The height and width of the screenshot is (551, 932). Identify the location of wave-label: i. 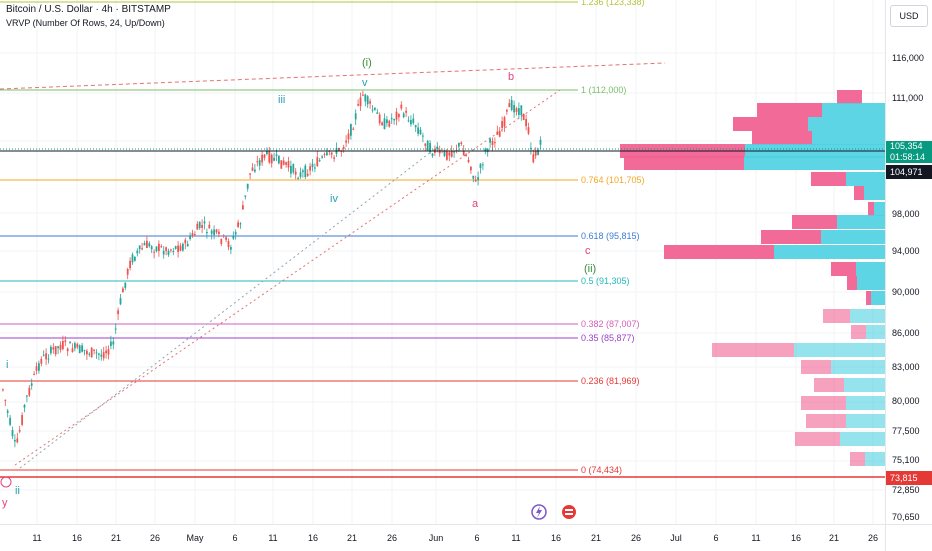
(7, 365).